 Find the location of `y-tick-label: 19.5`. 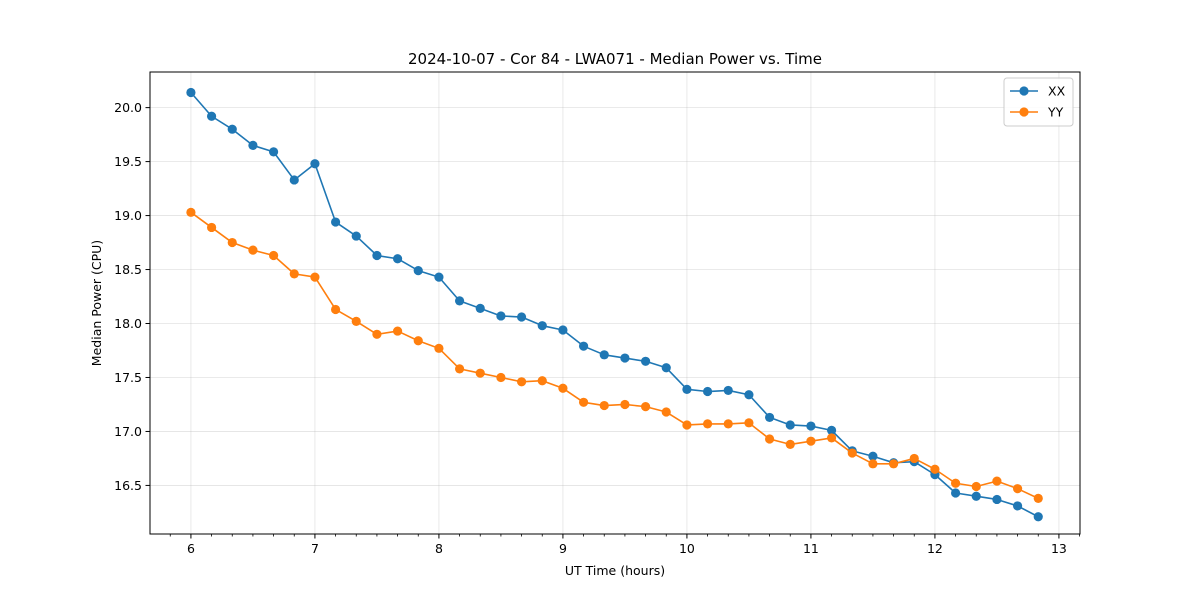

y-tick-label: 19.5 is located at coordinates (128, 161).